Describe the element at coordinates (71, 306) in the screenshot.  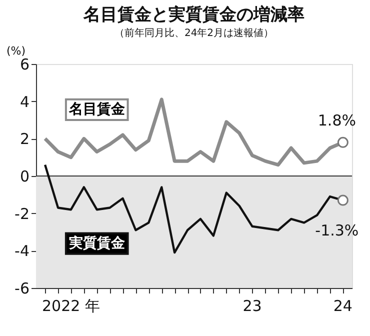
I see `text: 2022 年` at that location.